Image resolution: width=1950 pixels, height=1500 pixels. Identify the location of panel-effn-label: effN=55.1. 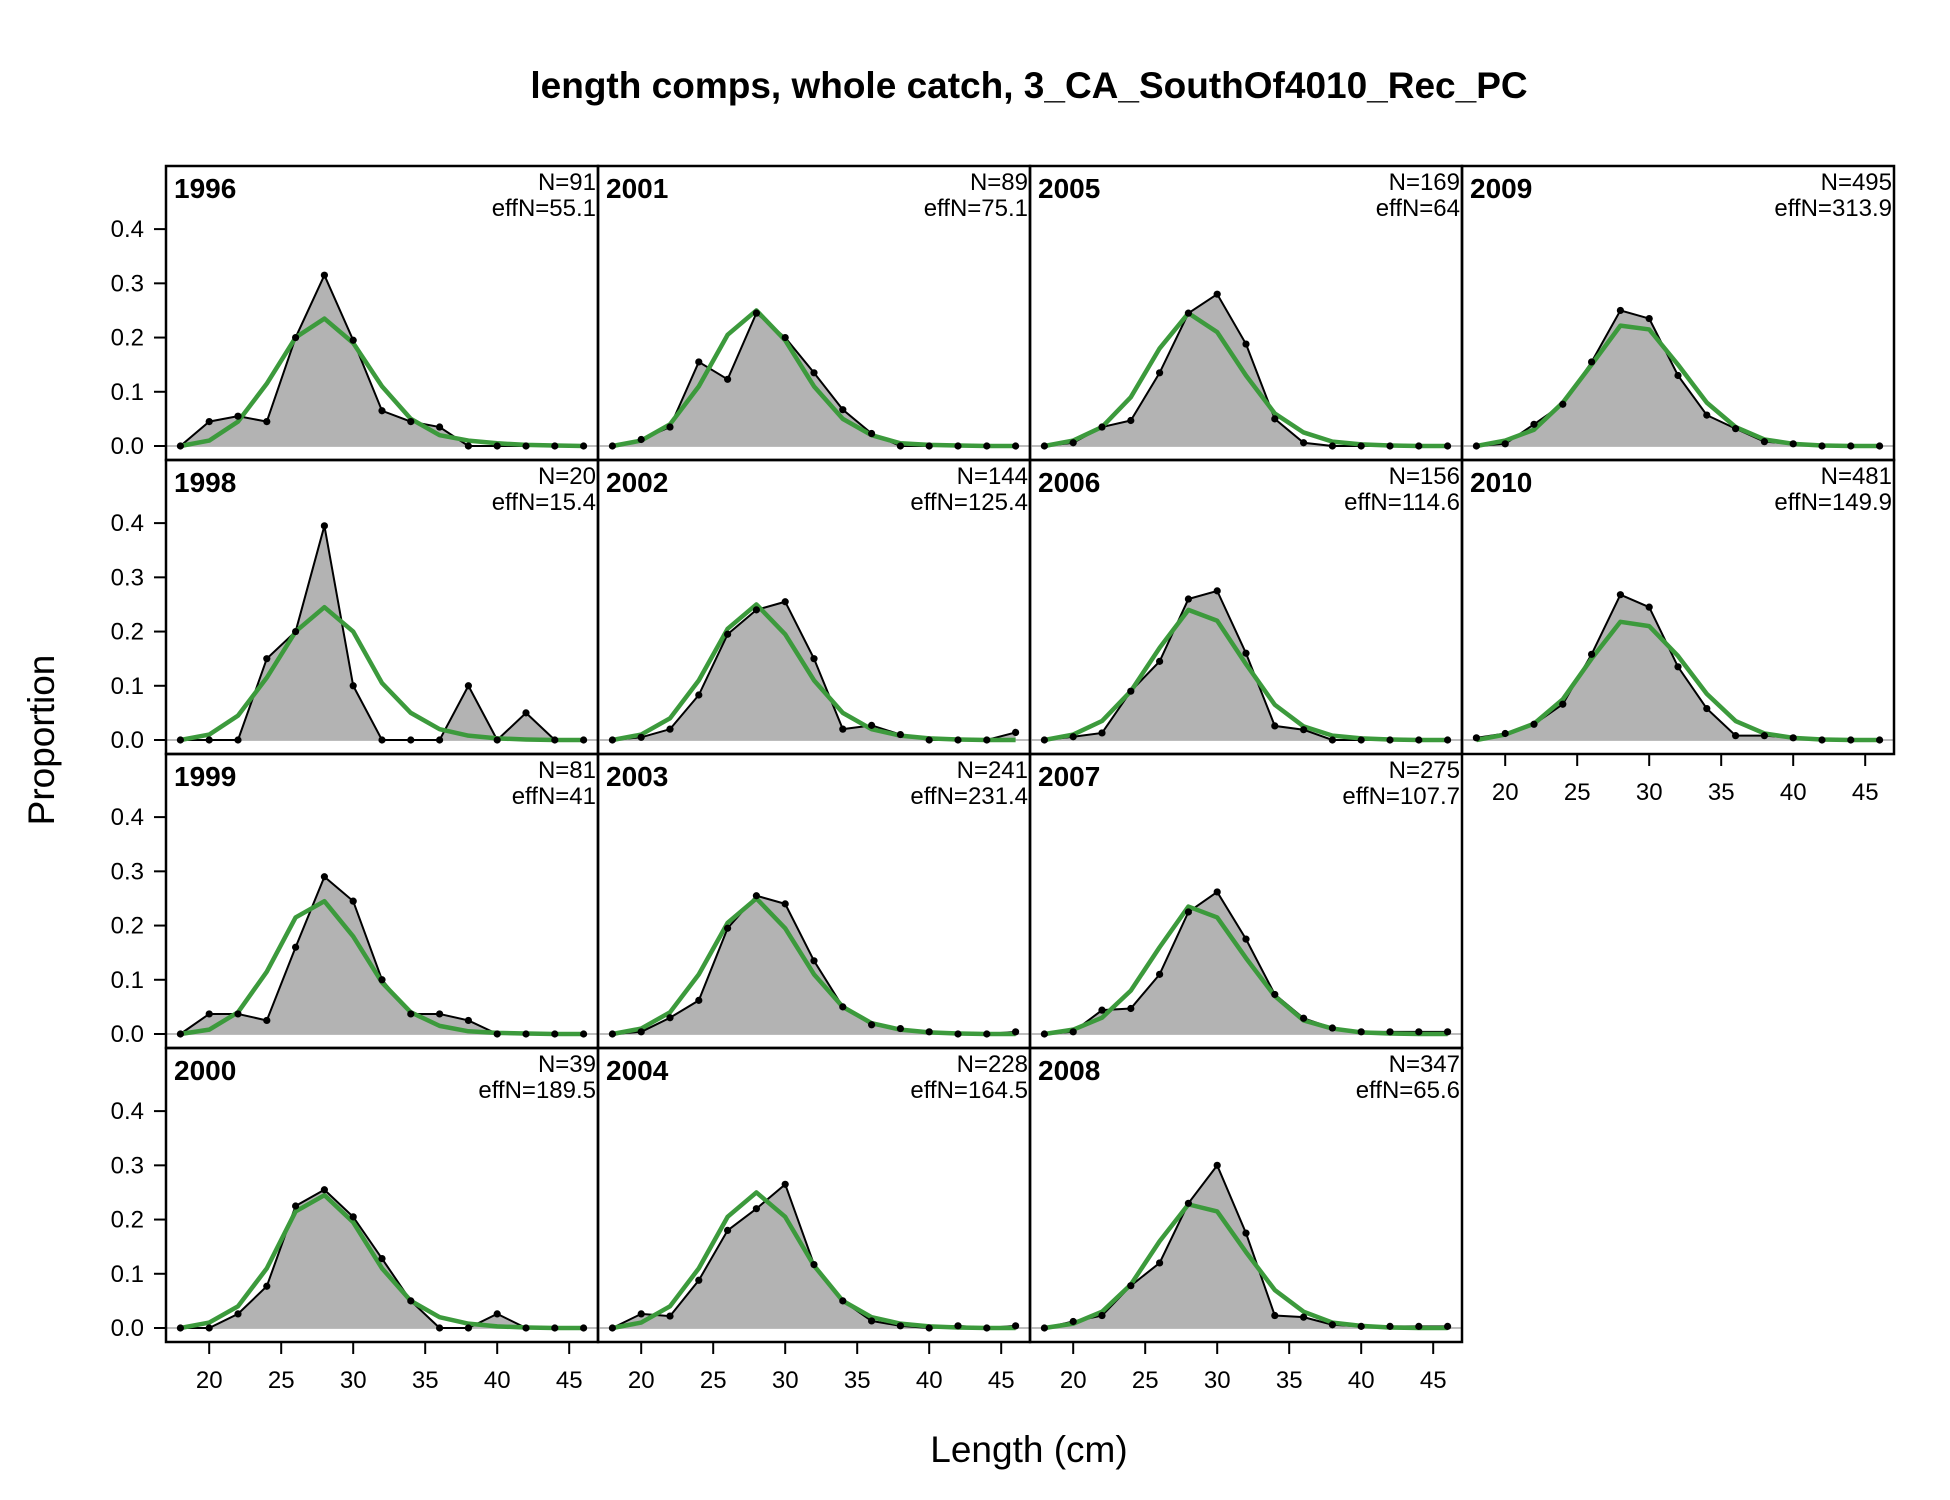
(544, 208).